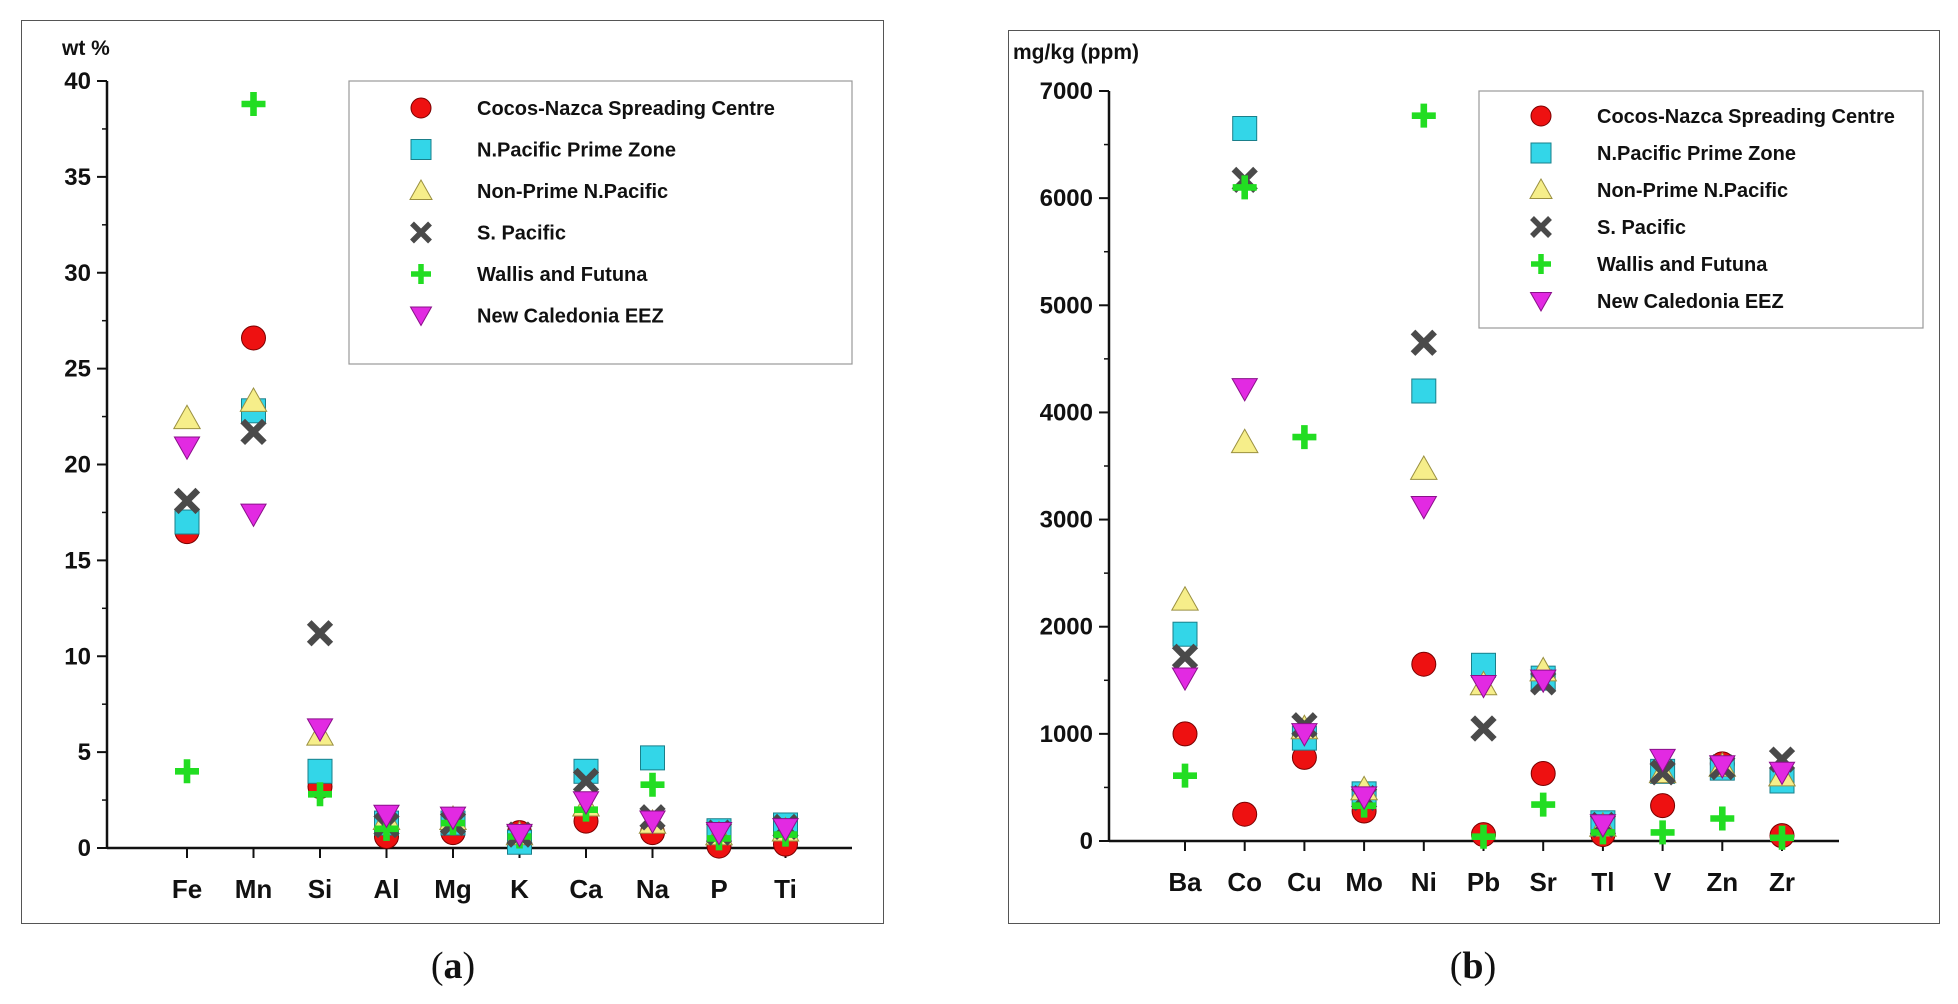  I want to click on x-tick-label: Ni, so click(1424, 882).